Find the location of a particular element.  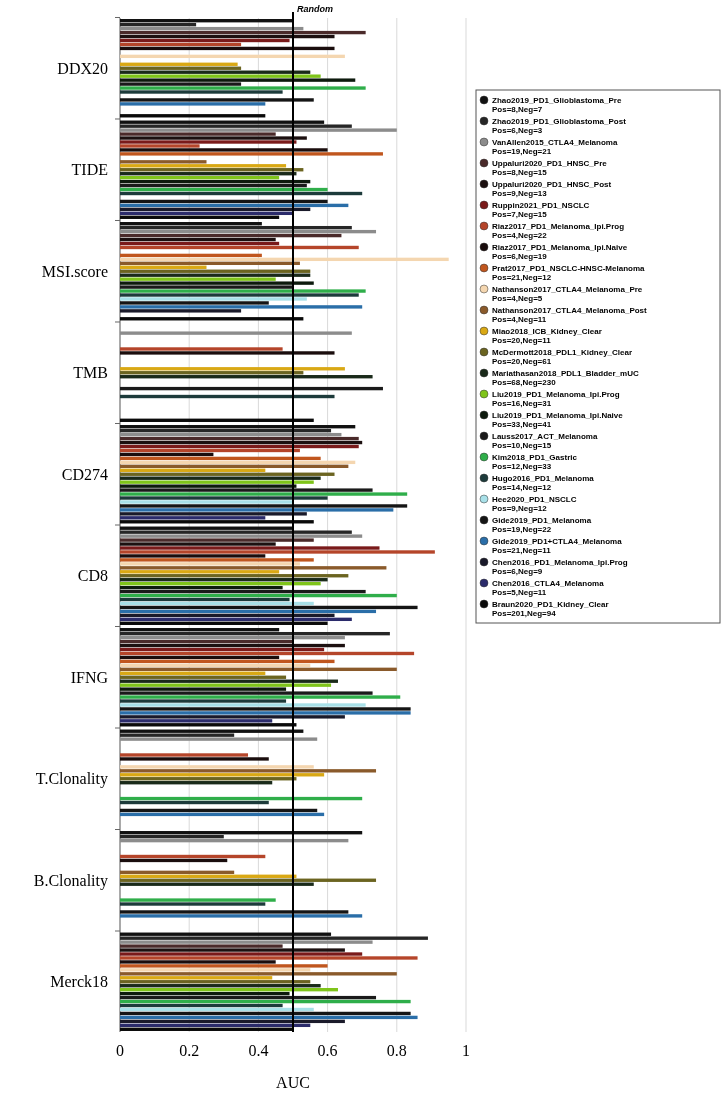

legend-label: Miao2018_ICB_Kidney_Clear Pos=20,Neg=11 is located at coordinates (547, 336).